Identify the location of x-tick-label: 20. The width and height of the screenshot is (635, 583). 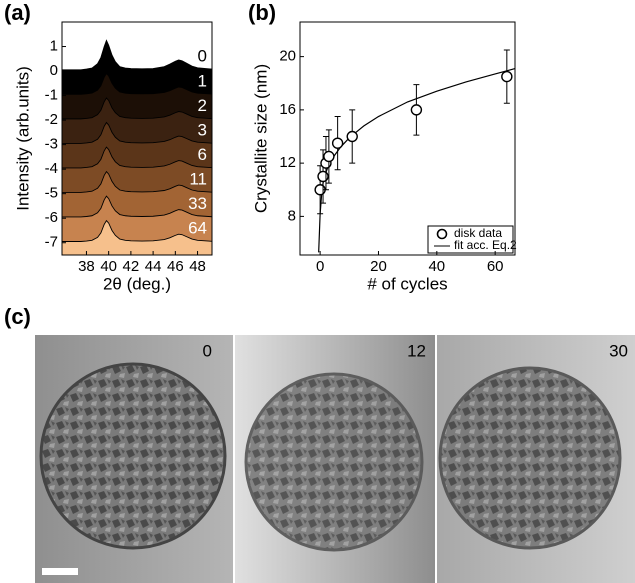
(378, 266).